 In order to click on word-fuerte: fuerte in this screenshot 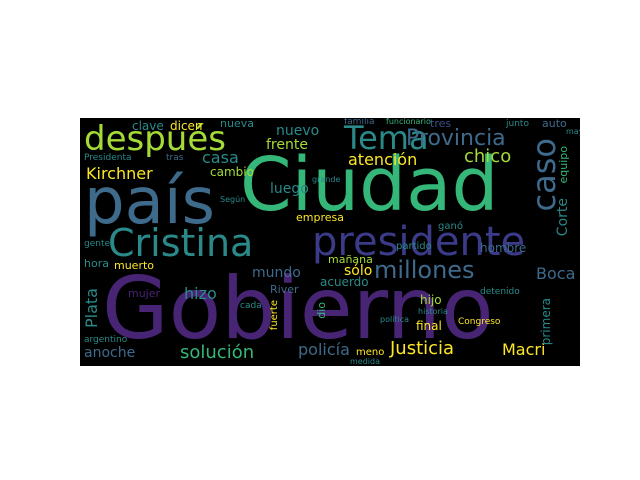, I will do `click(274, 315)`.